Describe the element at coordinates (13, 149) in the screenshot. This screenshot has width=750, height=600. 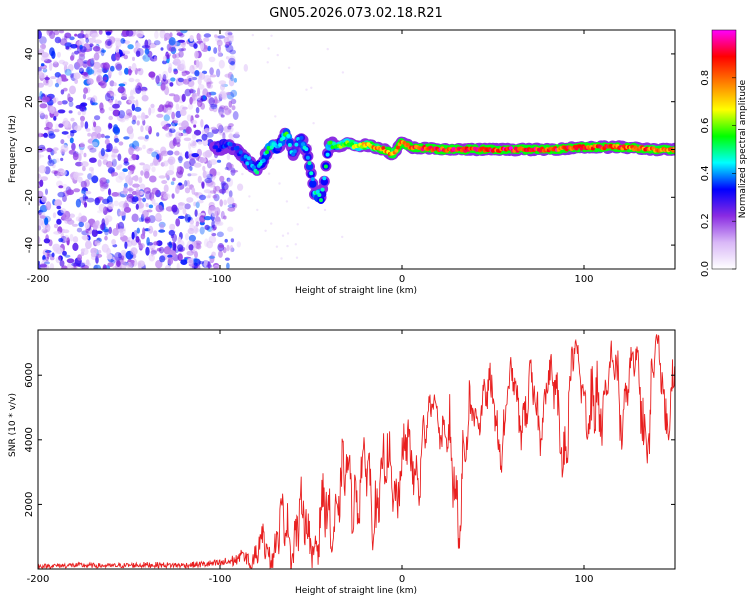
I see `spectrogram-y-label: Frequency (Hz)` at that location.